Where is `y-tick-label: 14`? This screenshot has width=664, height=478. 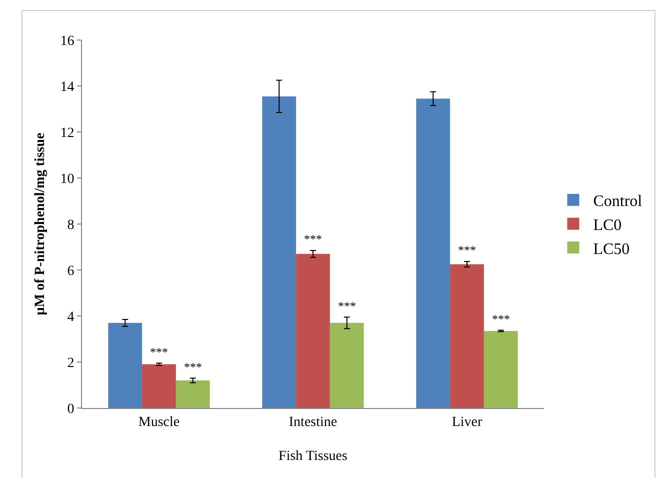
y-tick-label: 14 is located at coordinates (67, 87).